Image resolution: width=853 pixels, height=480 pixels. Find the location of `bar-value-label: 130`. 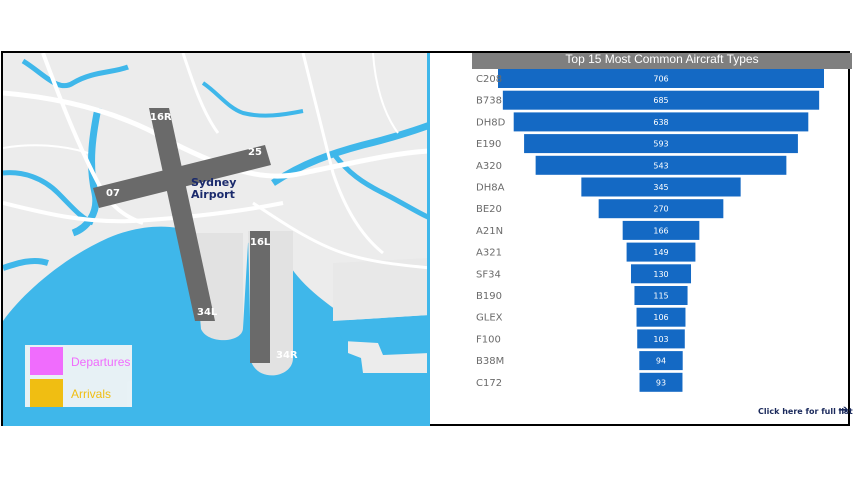

bar-value-label: 130 is located at coordinates (660, 274).